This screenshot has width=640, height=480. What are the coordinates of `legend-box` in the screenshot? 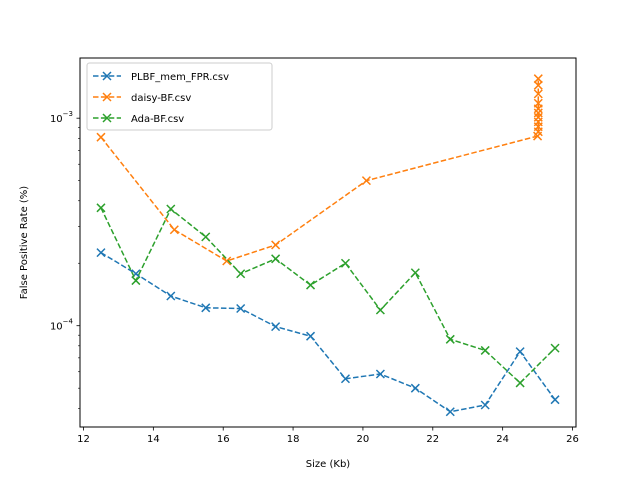 It's located at (179, 96).